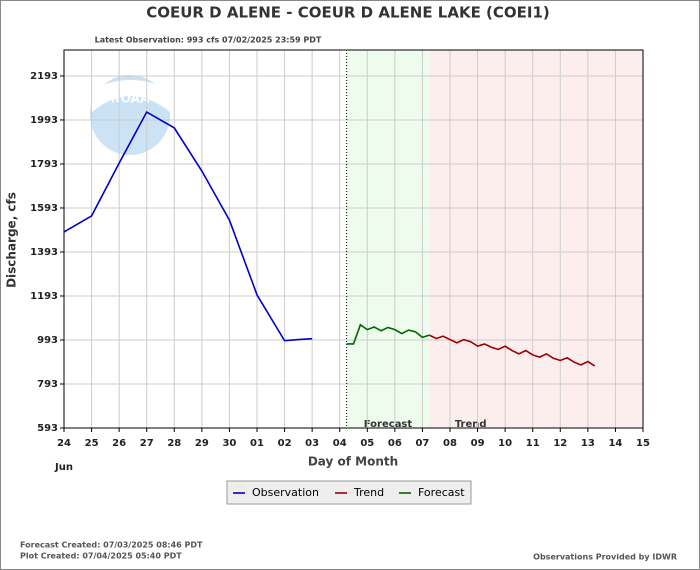 The height and width of the screenshot is (570, 700). What do you see at coordinates (44, 296) in the screenshot?
I see `y-tick-label: 1193` at bounding box center [44, 296].